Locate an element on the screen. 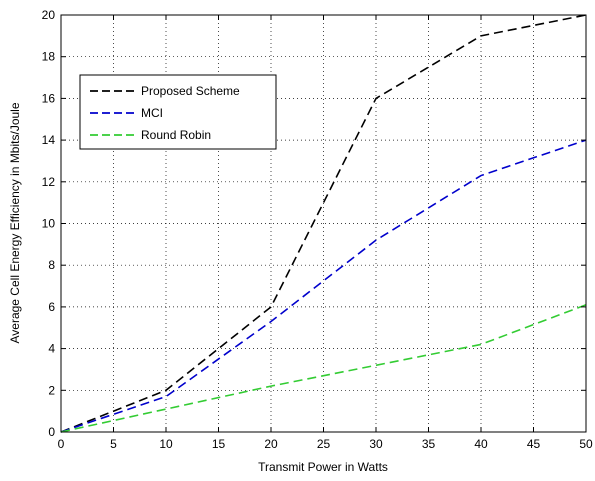 This screenshot has width=595, height=481. y-tick-label: 16 is located at coordinates (49, 98).